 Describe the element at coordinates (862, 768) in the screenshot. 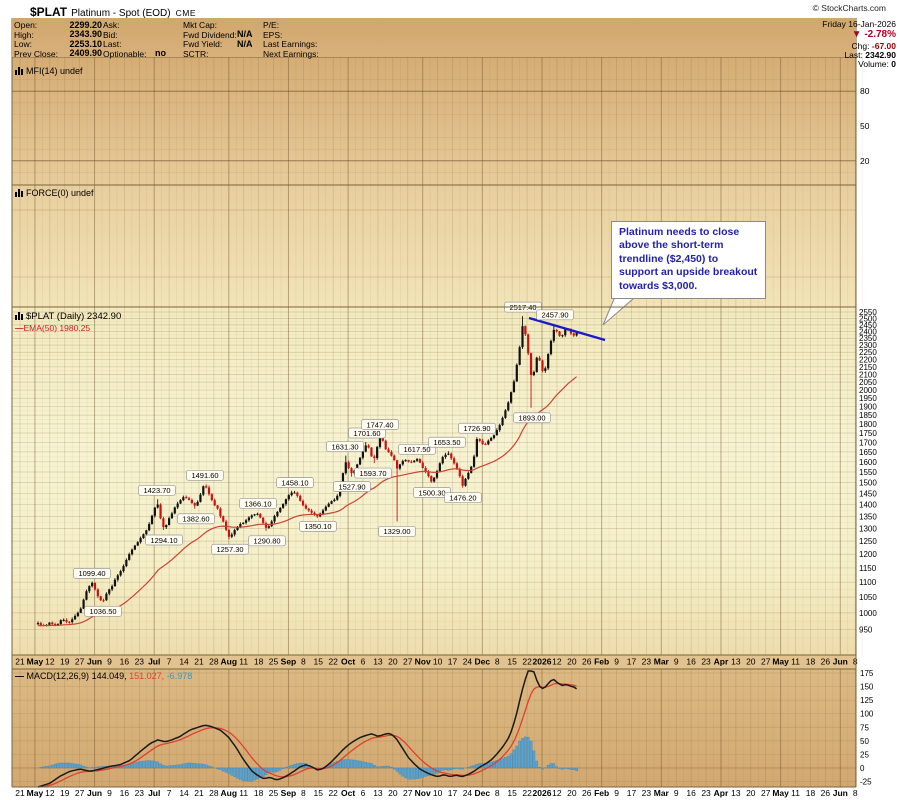

I see `macd-axis-label: 0` at that location.